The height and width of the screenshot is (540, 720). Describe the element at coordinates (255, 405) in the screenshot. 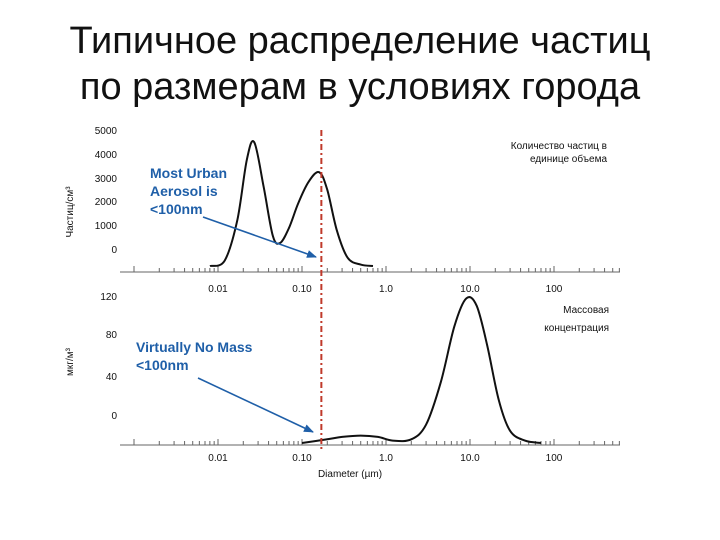

I see `bottom-annotation-arrow` at that location.